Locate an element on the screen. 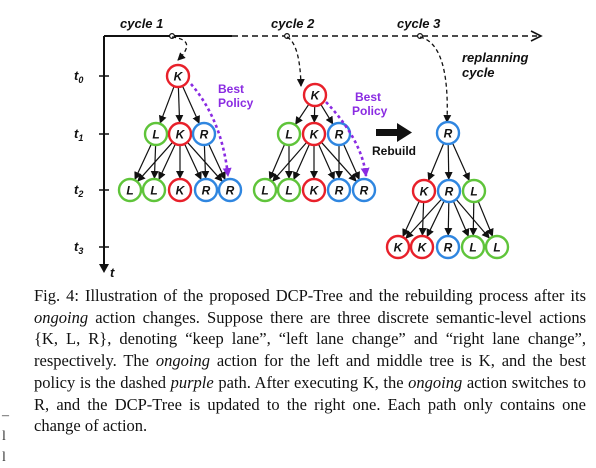 The width and height of the screenshot is (596, 468). margin-mark: – is located at coordinates (5, 415).